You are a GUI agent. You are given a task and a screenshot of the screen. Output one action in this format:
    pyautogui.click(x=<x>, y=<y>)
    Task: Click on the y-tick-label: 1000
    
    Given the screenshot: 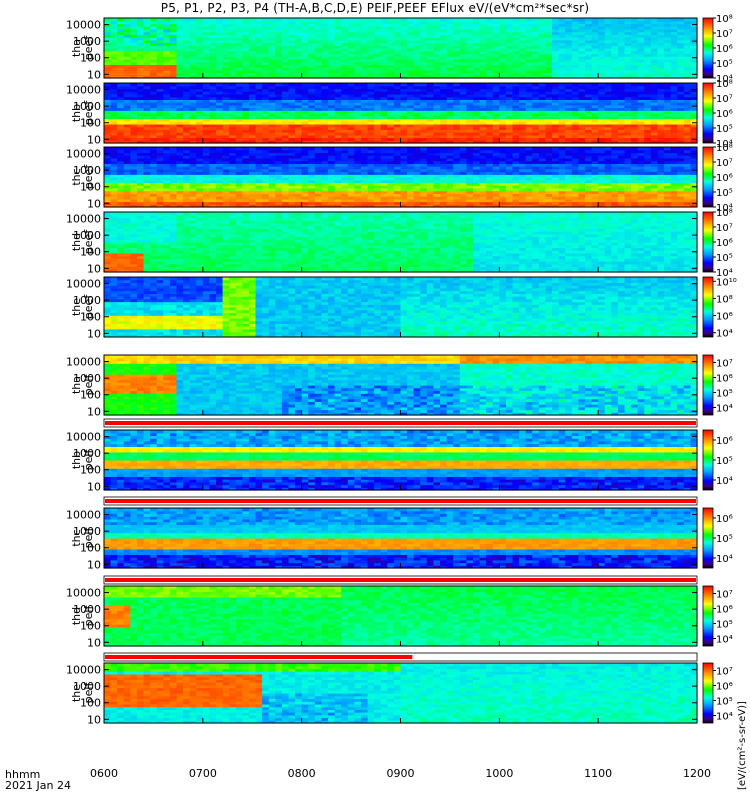 What is the action you would take?
    pyautogui.click(x=87, y=41)
    